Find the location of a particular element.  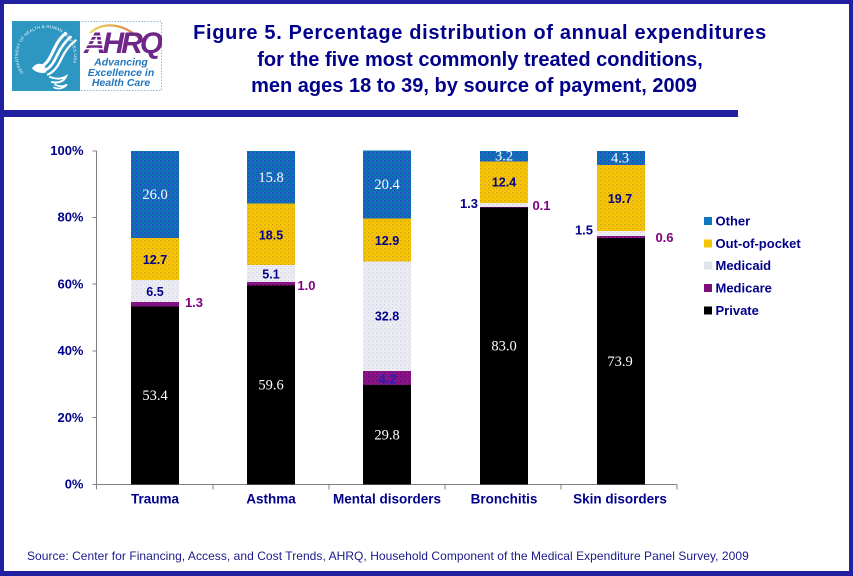

svg-text: Other is located at coordinates (733, 221).